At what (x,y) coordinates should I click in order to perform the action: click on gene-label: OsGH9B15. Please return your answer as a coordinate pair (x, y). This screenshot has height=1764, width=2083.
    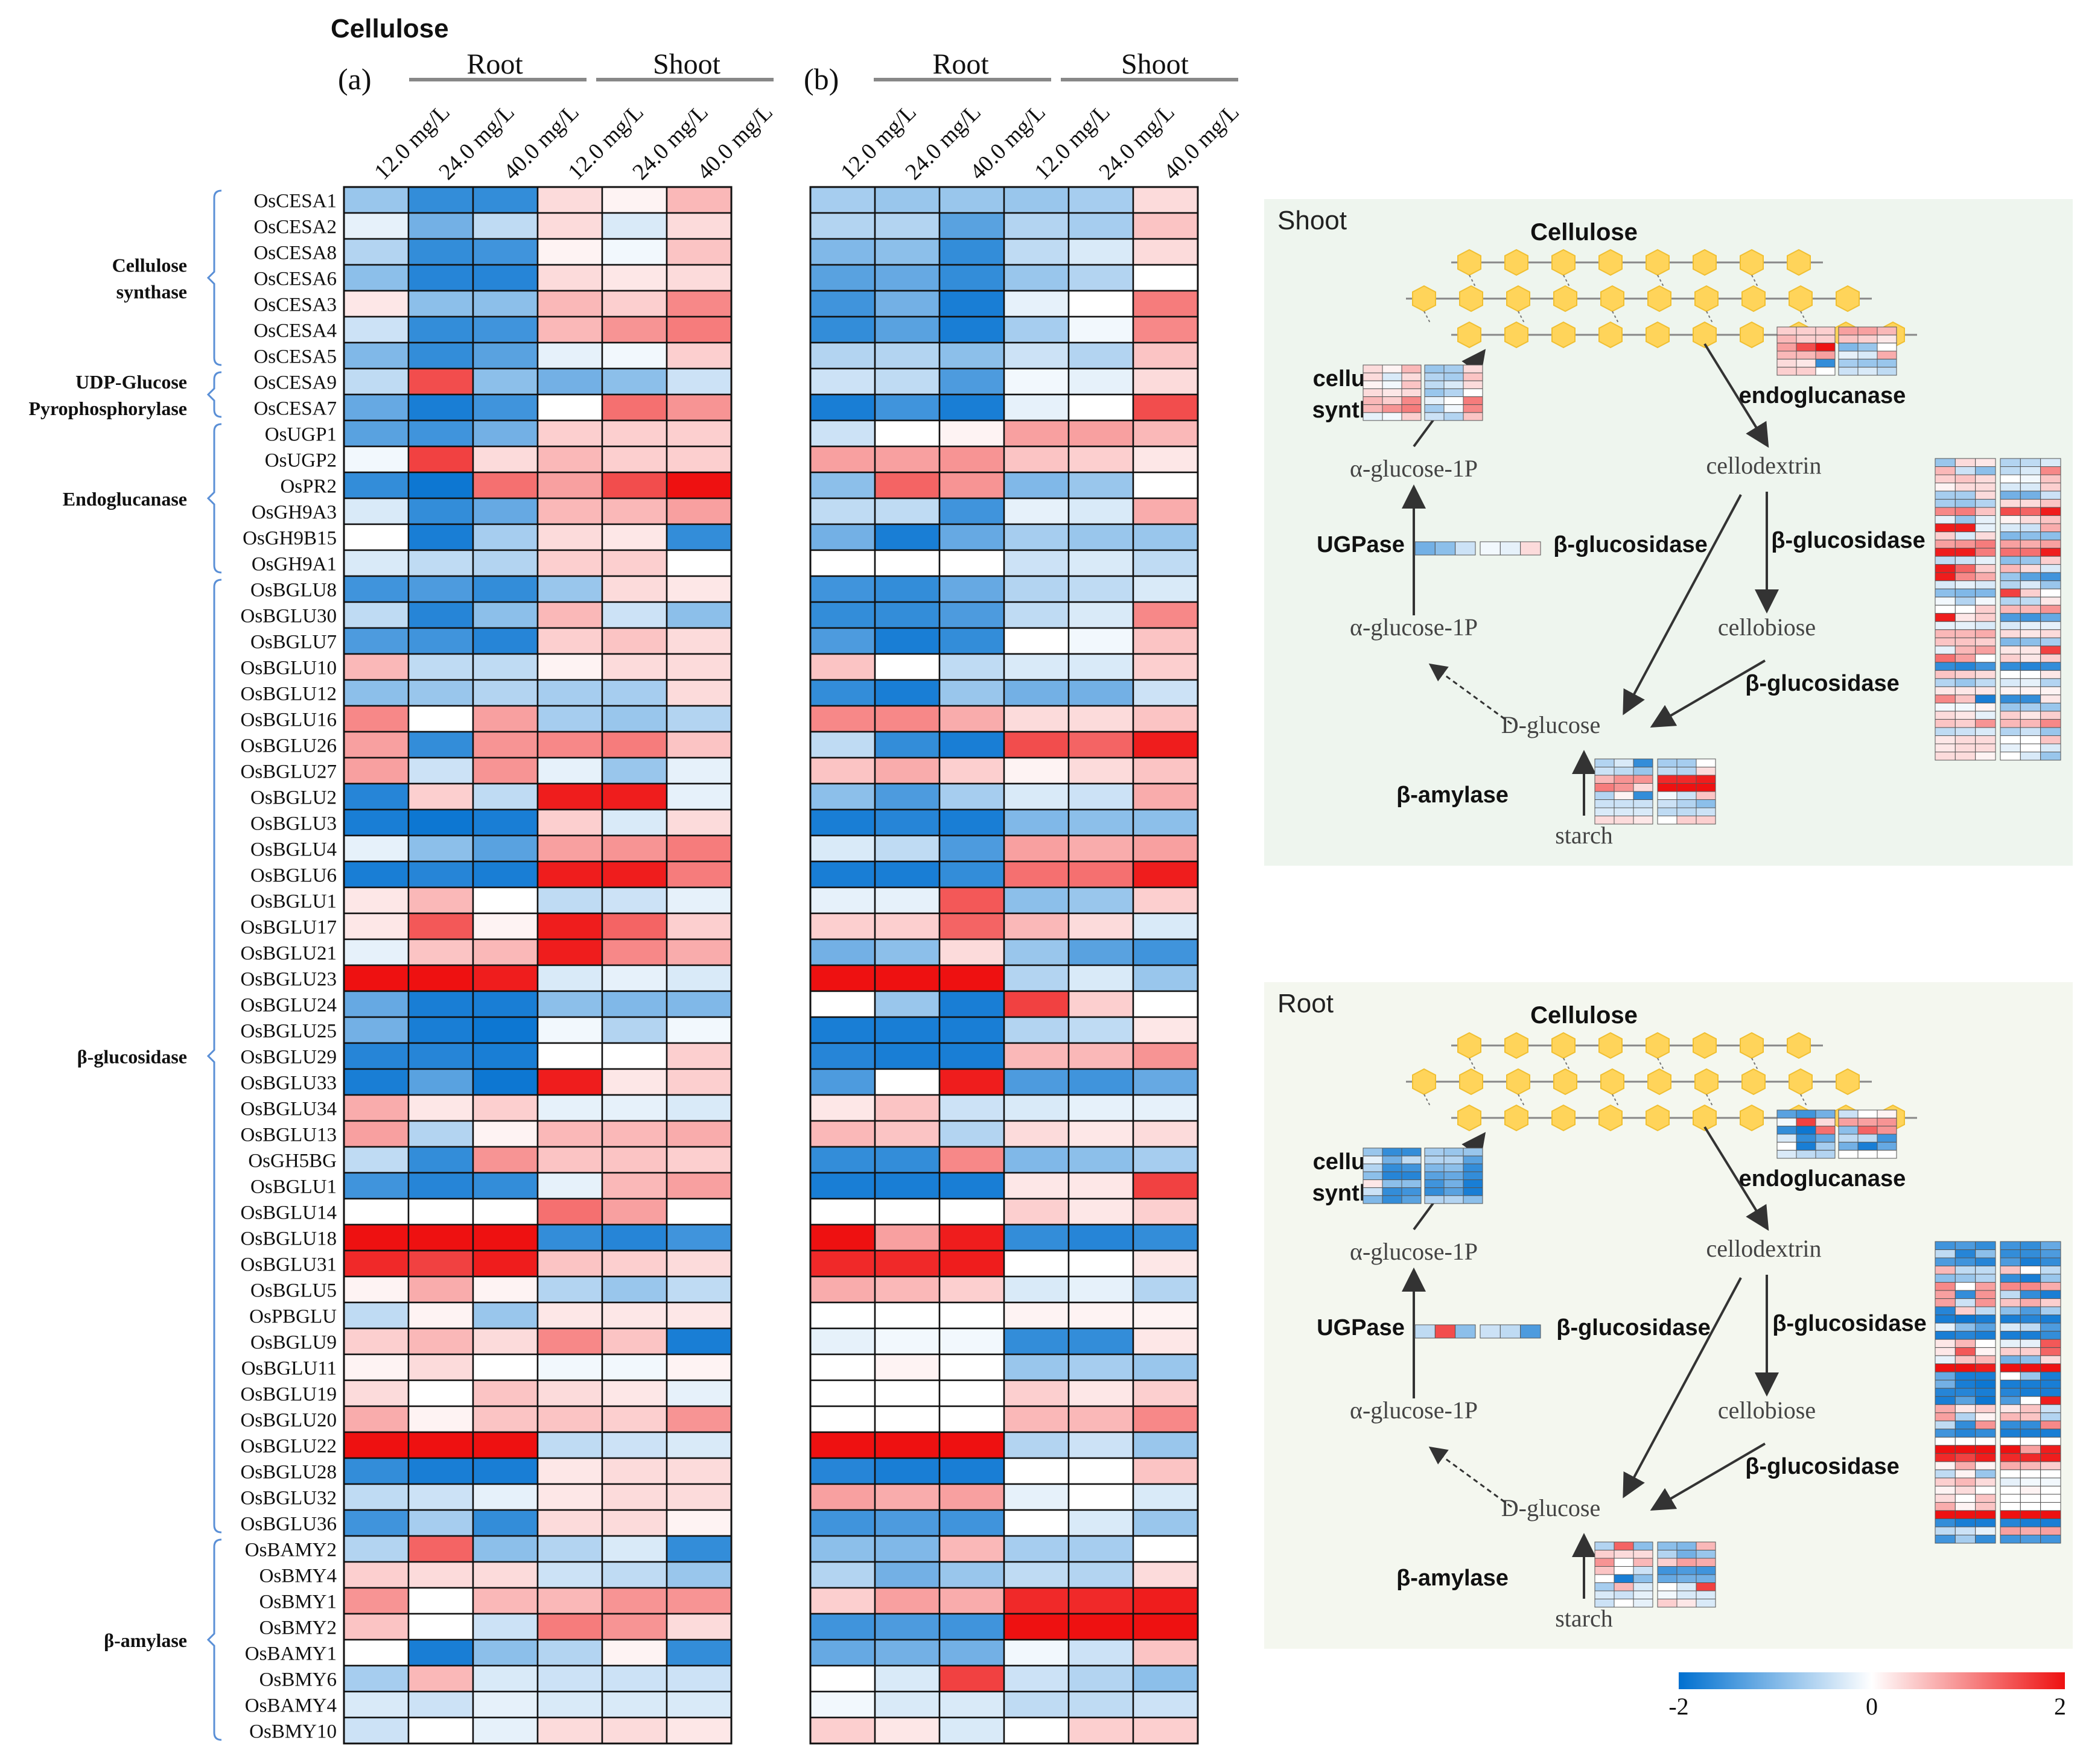
    Looking at the image, I should click on (290, 539).